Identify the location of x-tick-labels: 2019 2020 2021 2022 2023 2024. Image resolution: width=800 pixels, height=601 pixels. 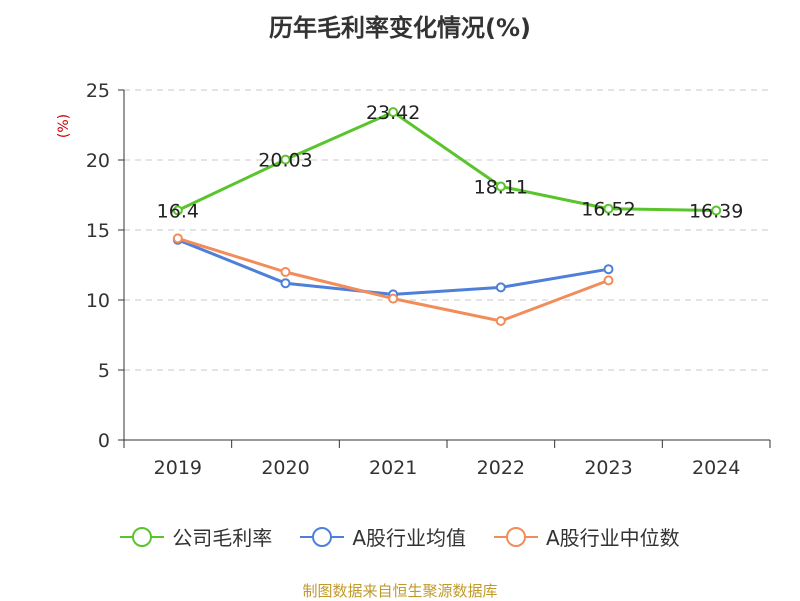
(447, 468).